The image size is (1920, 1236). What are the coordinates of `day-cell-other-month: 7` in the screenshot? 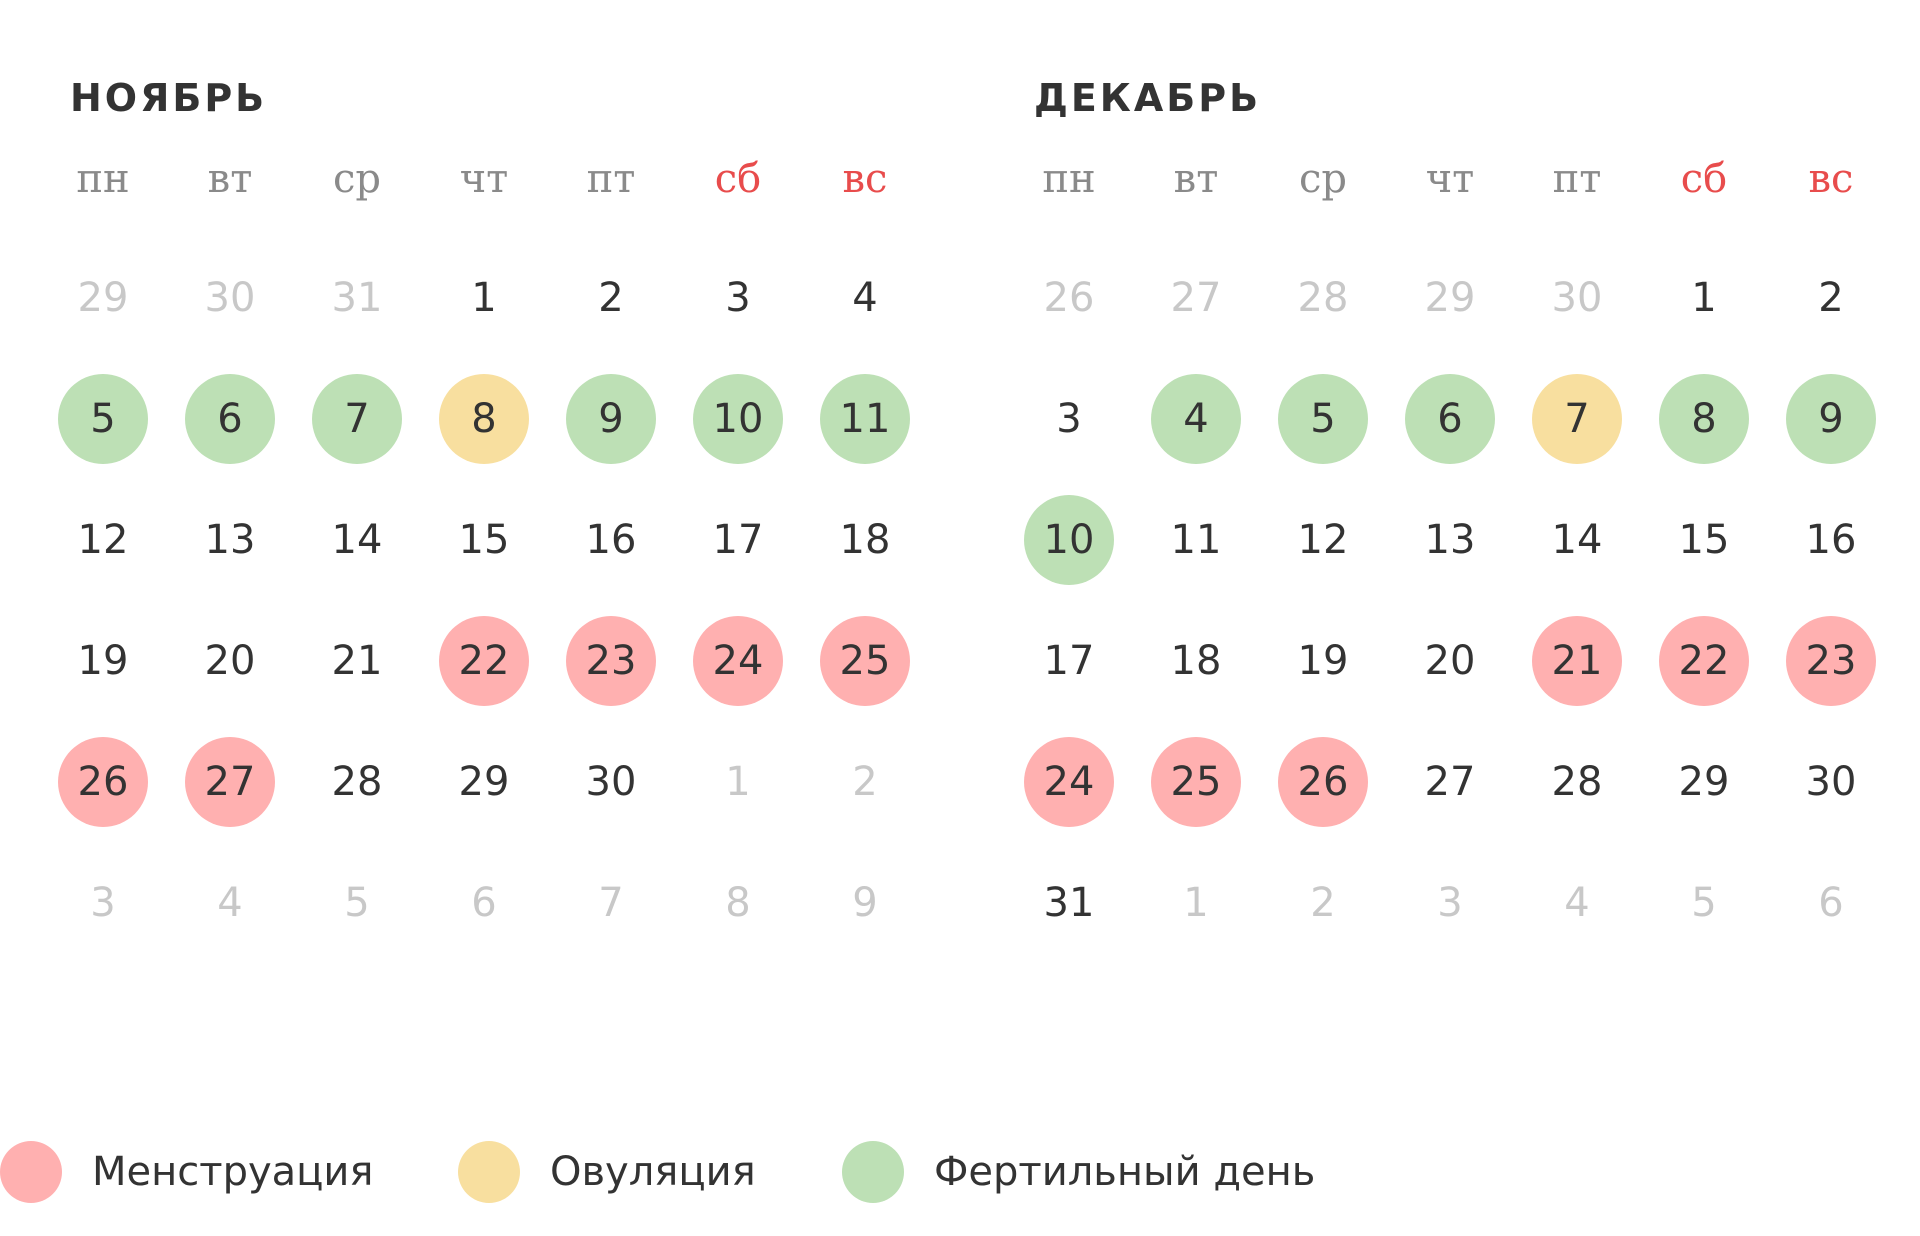 It's located at (611, 903).